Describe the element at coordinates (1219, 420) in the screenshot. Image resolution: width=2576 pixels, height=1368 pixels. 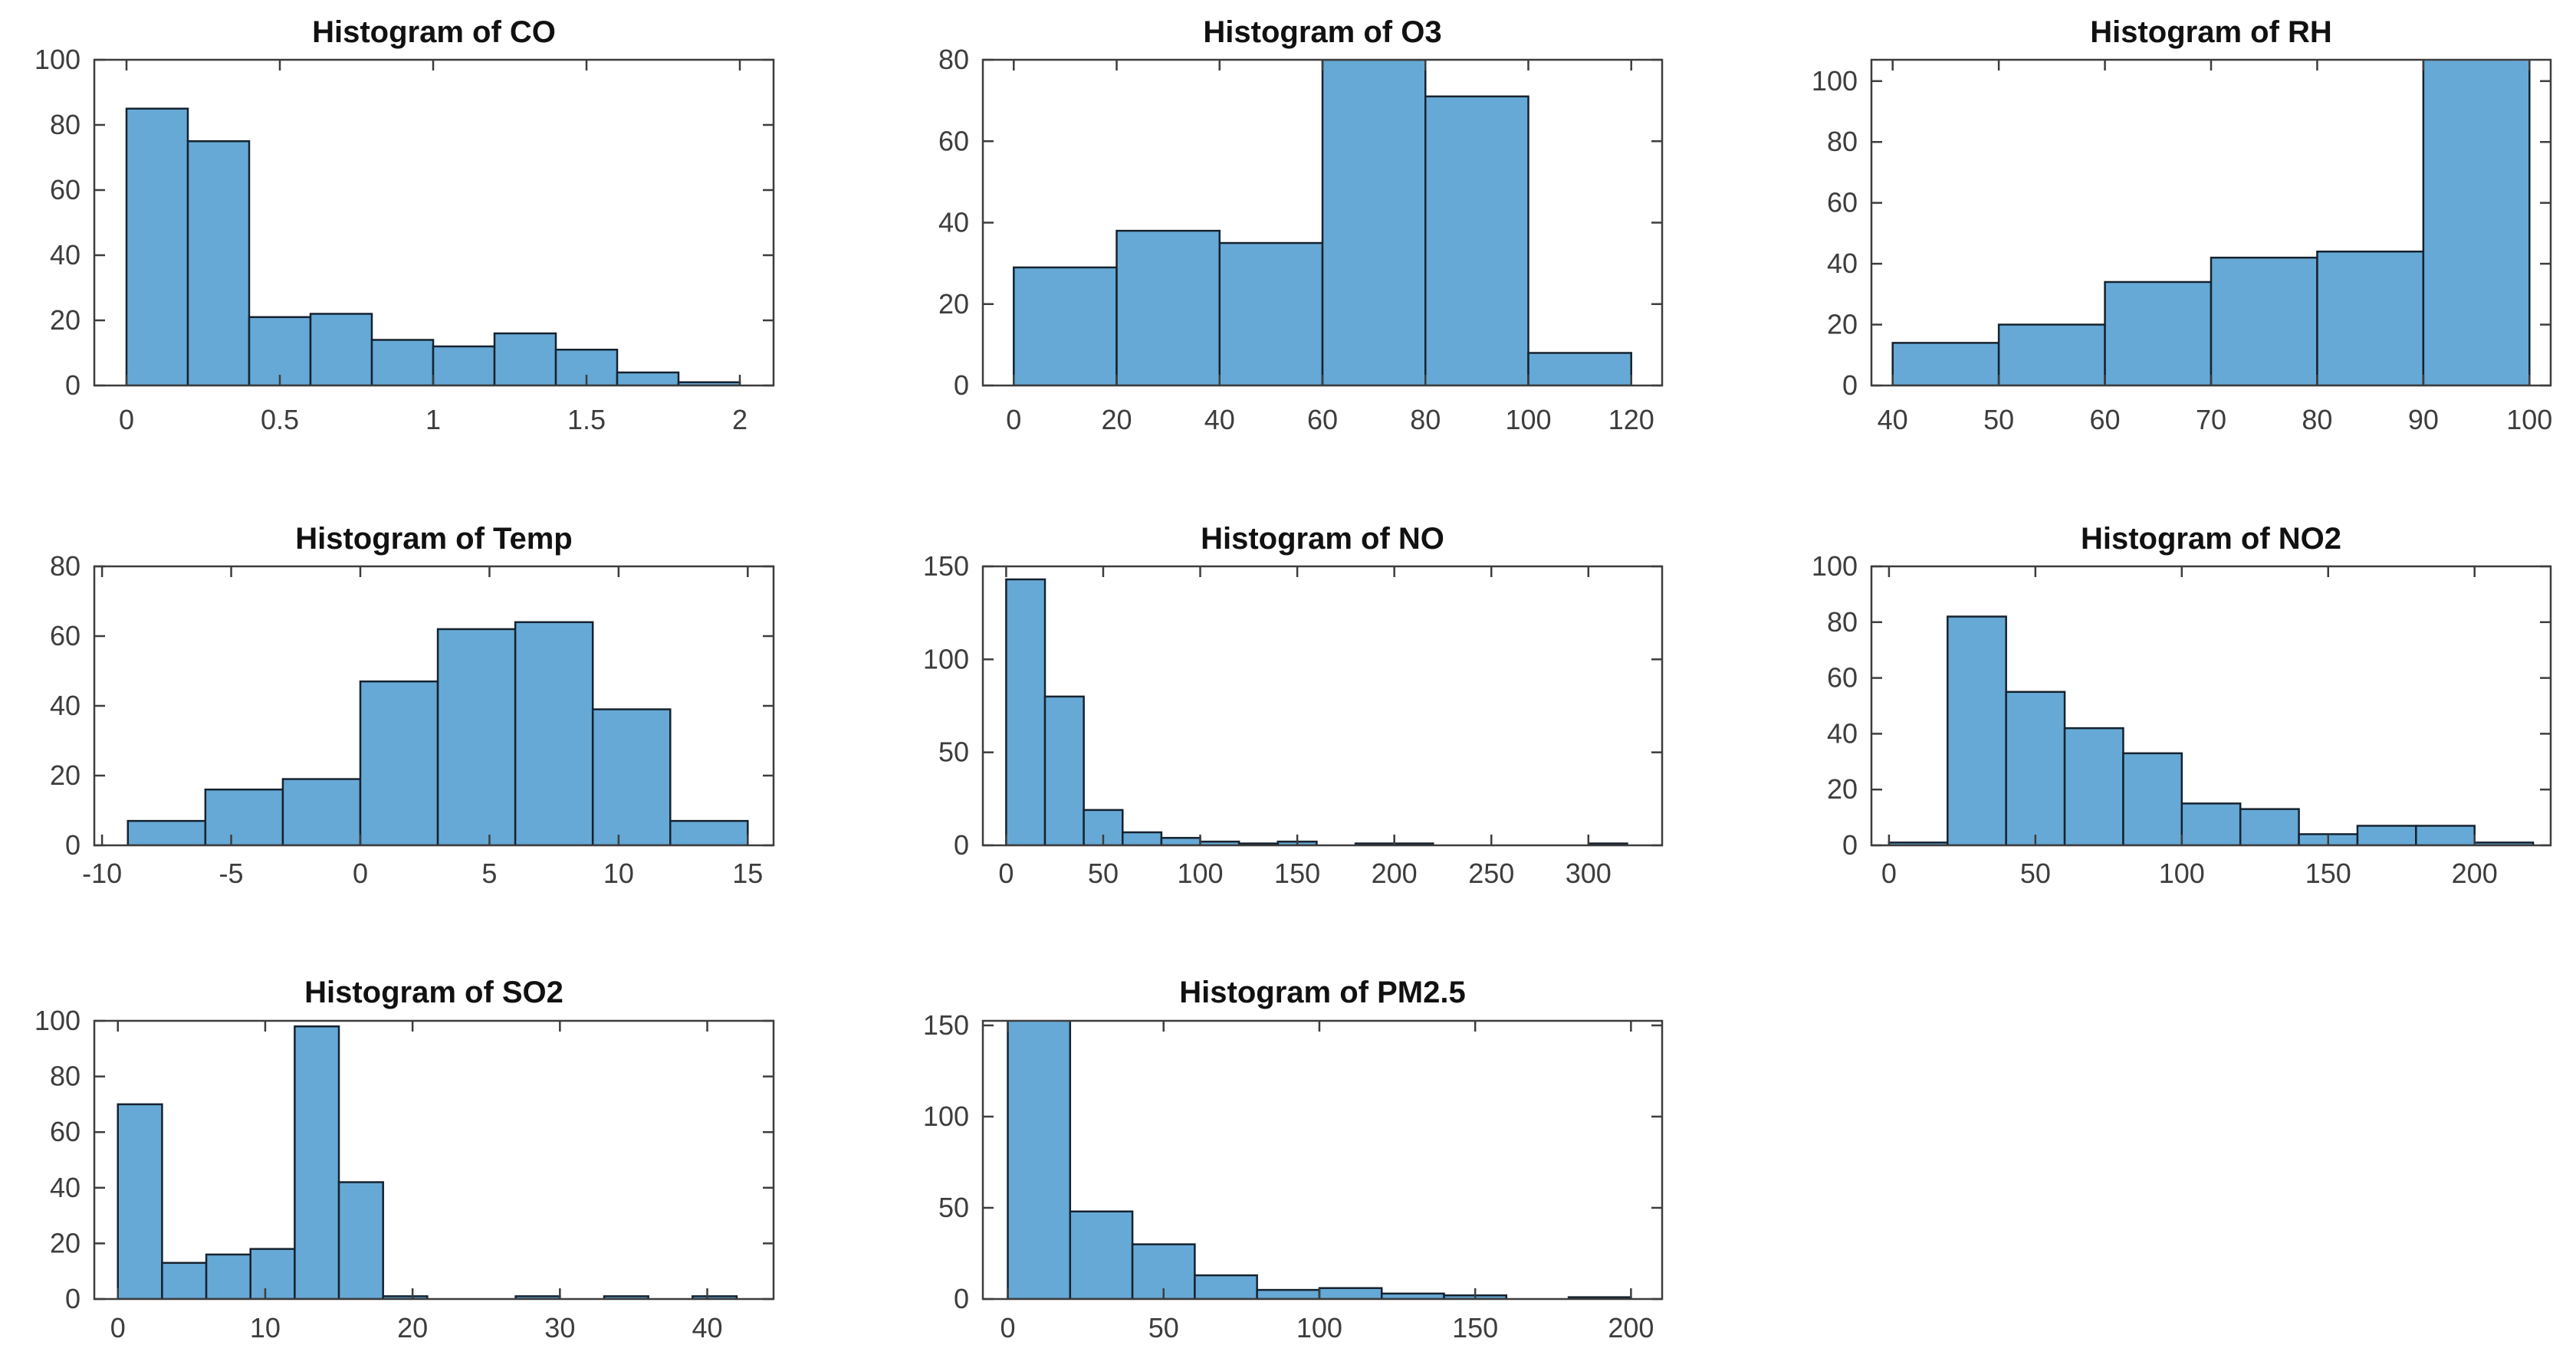
I see `x-tick-label: 40` at that location.